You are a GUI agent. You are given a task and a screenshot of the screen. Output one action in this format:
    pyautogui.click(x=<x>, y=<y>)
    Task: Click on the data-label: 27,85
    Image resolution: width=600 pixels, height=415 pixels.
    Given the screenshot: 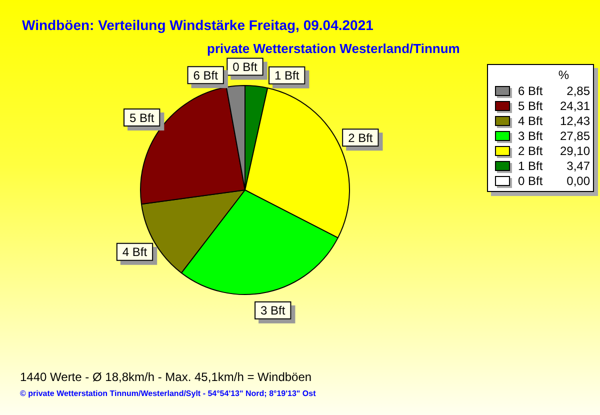 What is the action you would take?
    pyautogui.click(x=574, y=135)
    